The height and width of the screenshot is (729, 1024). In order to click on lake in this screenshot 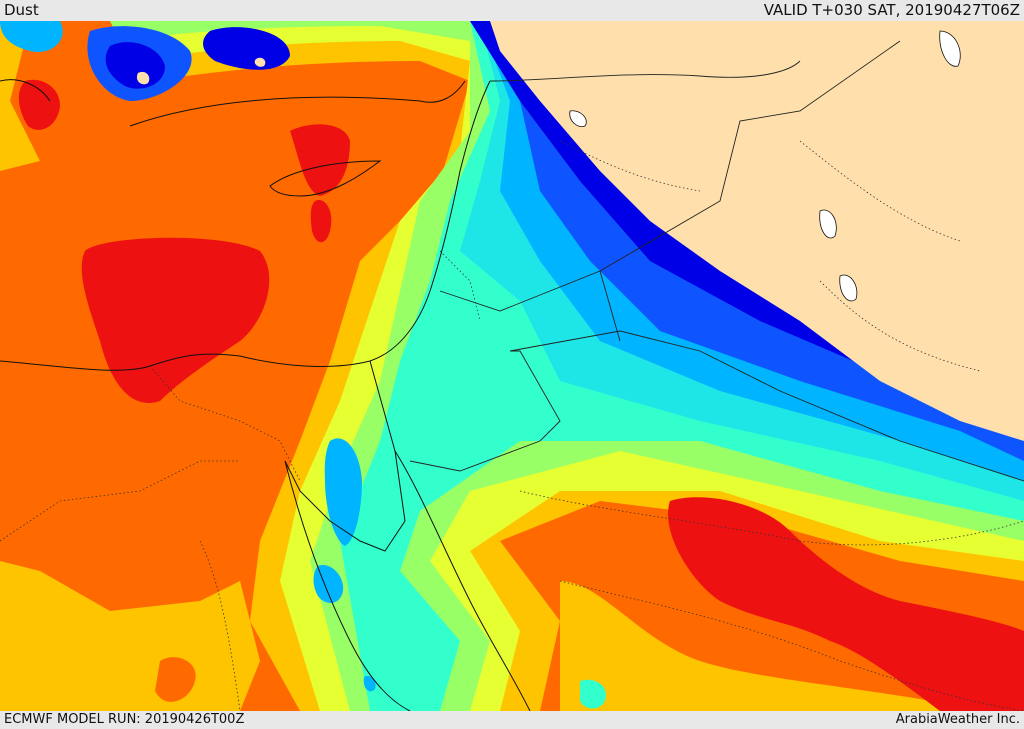, I will do `click(765, 166)`.